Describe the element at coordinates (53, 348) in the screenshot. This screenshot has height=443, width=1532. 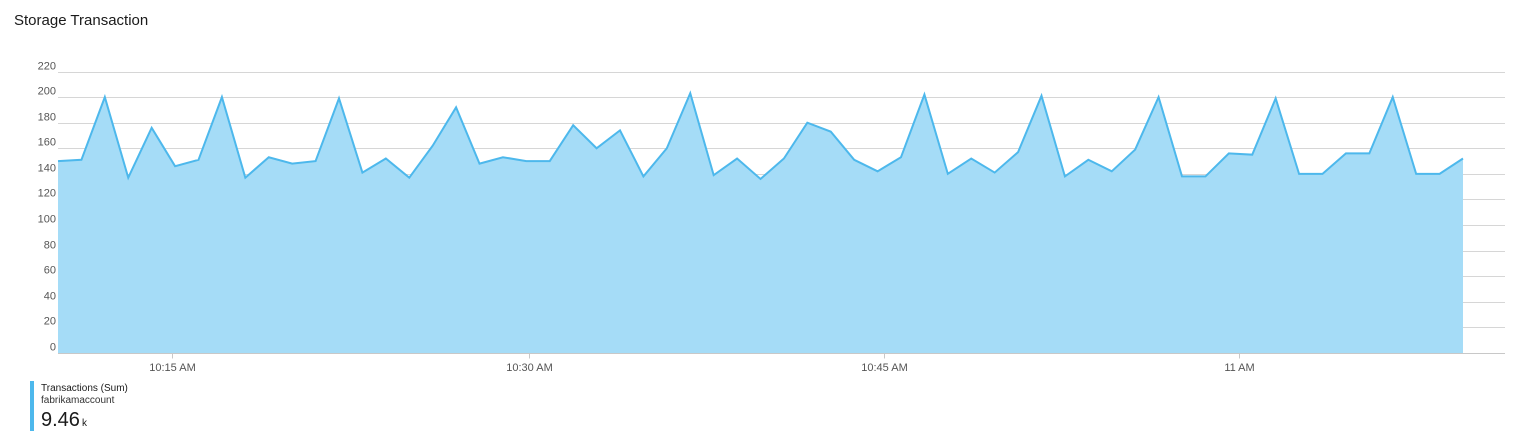
I see `y-tick-label: 0` at that location.